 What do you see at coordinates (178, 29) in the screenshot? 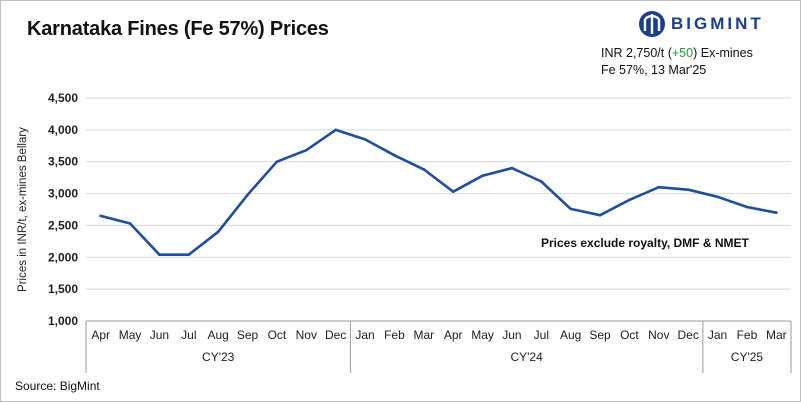
I see `chart-title: Karnataka Fines (Fe 57%) Prices` at bounding box center [178, 29].